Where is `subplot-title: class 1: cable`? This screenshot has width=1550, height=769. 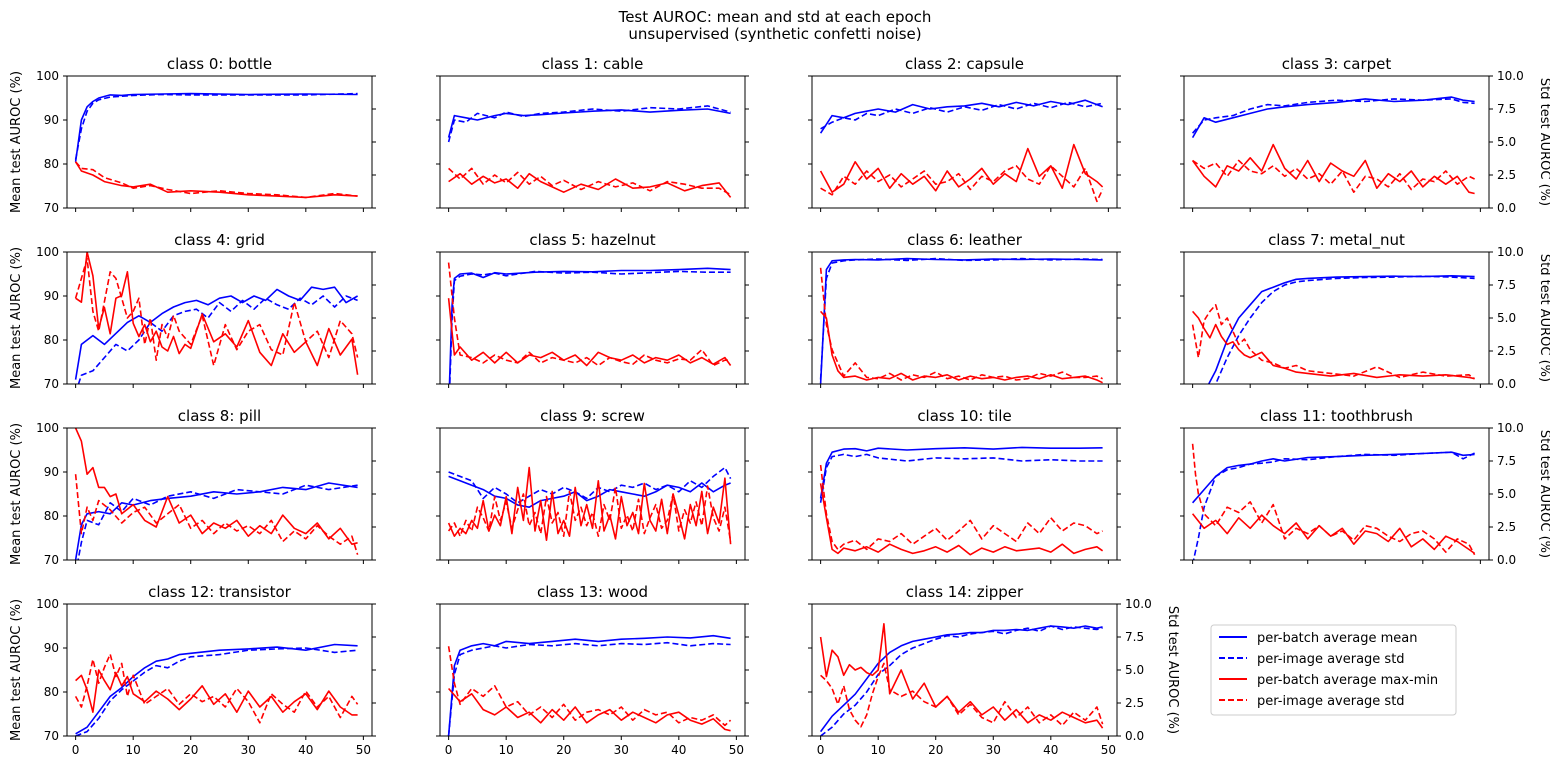
subplot-title: class 1: cable is located at coordinates (593, 64).